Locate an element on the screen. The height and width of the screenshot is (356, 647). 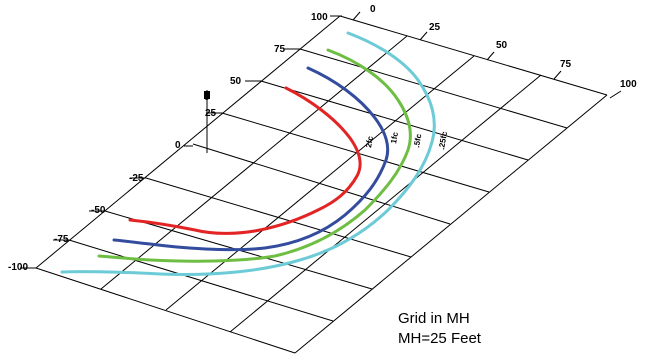
contour-label-2fc: 2fc is located at coordinates (369, 141).